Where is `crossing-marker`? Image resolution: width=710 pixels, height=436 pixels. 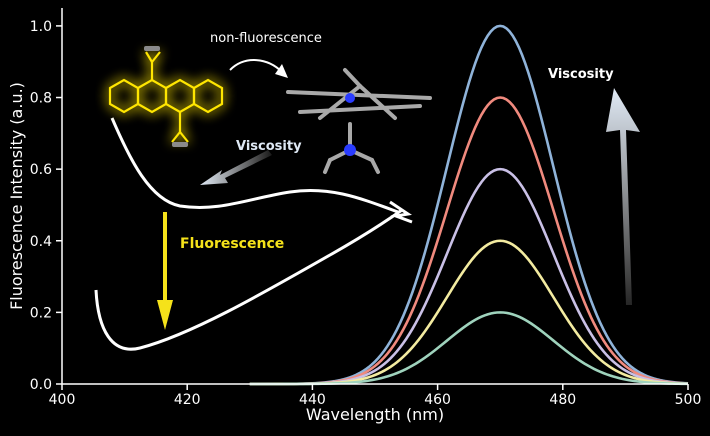 crossing-marker is located at coordinates (401, 212).